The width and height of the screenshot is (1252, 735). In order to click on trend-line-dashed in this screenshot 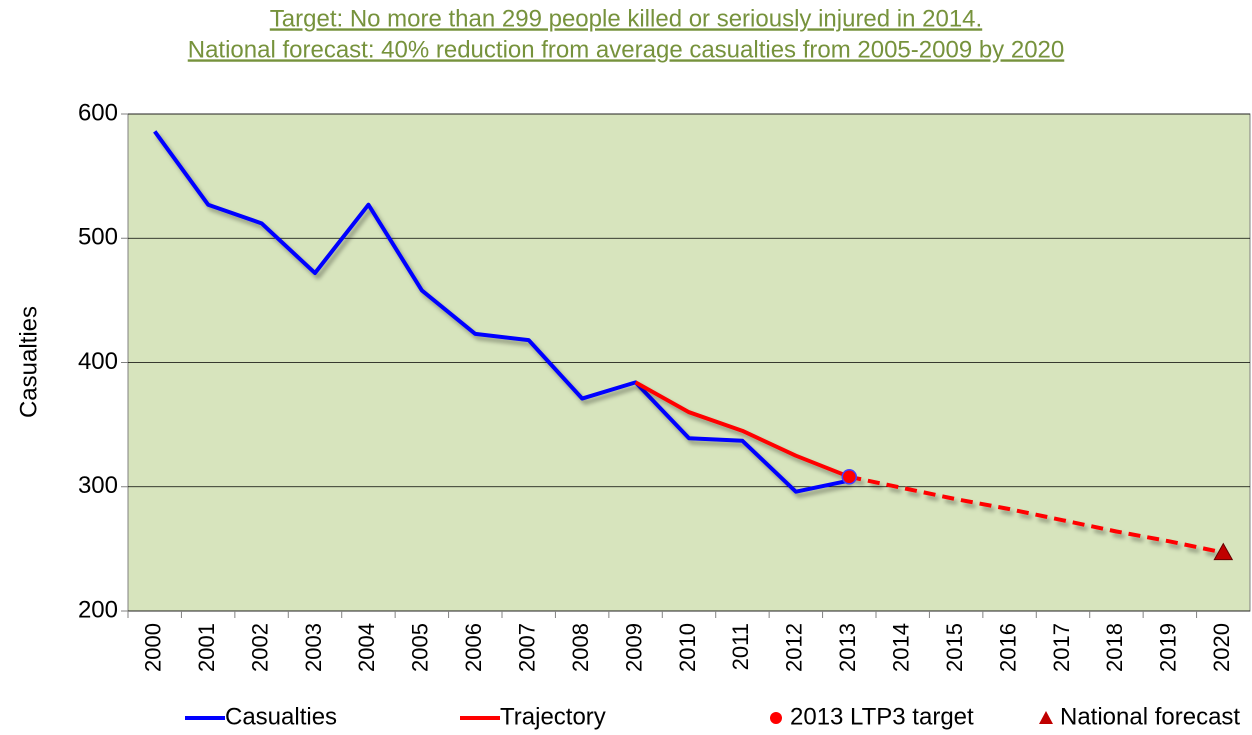, I will do `click(1036, 514)`.